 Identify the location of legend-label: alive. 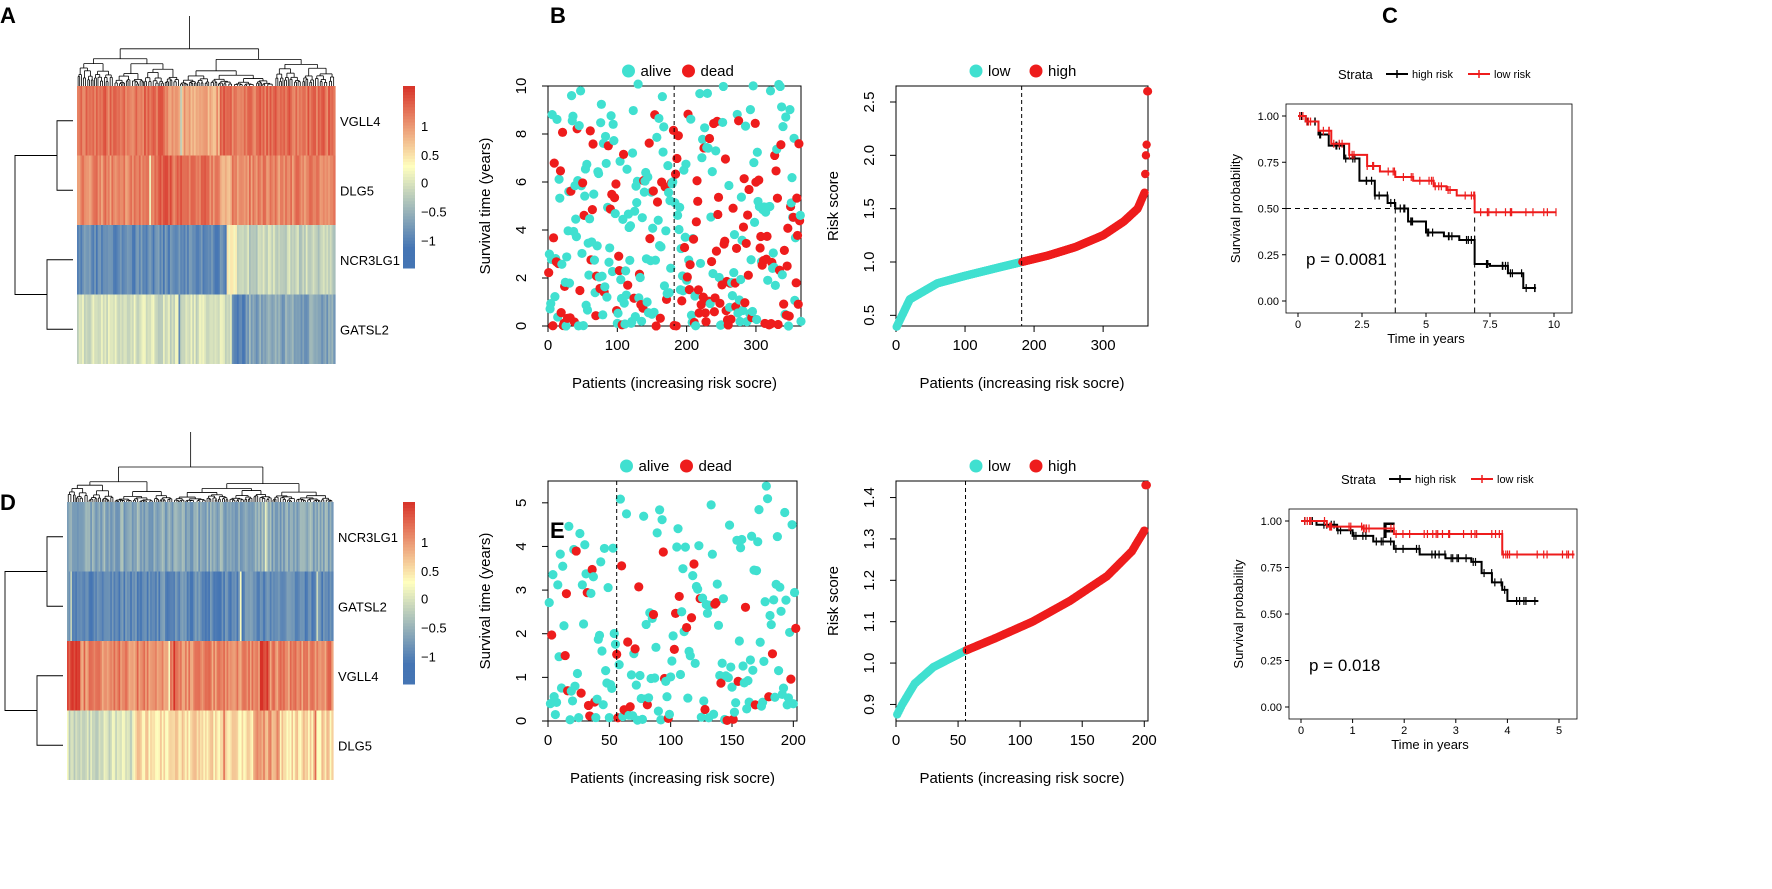
(656, 71).